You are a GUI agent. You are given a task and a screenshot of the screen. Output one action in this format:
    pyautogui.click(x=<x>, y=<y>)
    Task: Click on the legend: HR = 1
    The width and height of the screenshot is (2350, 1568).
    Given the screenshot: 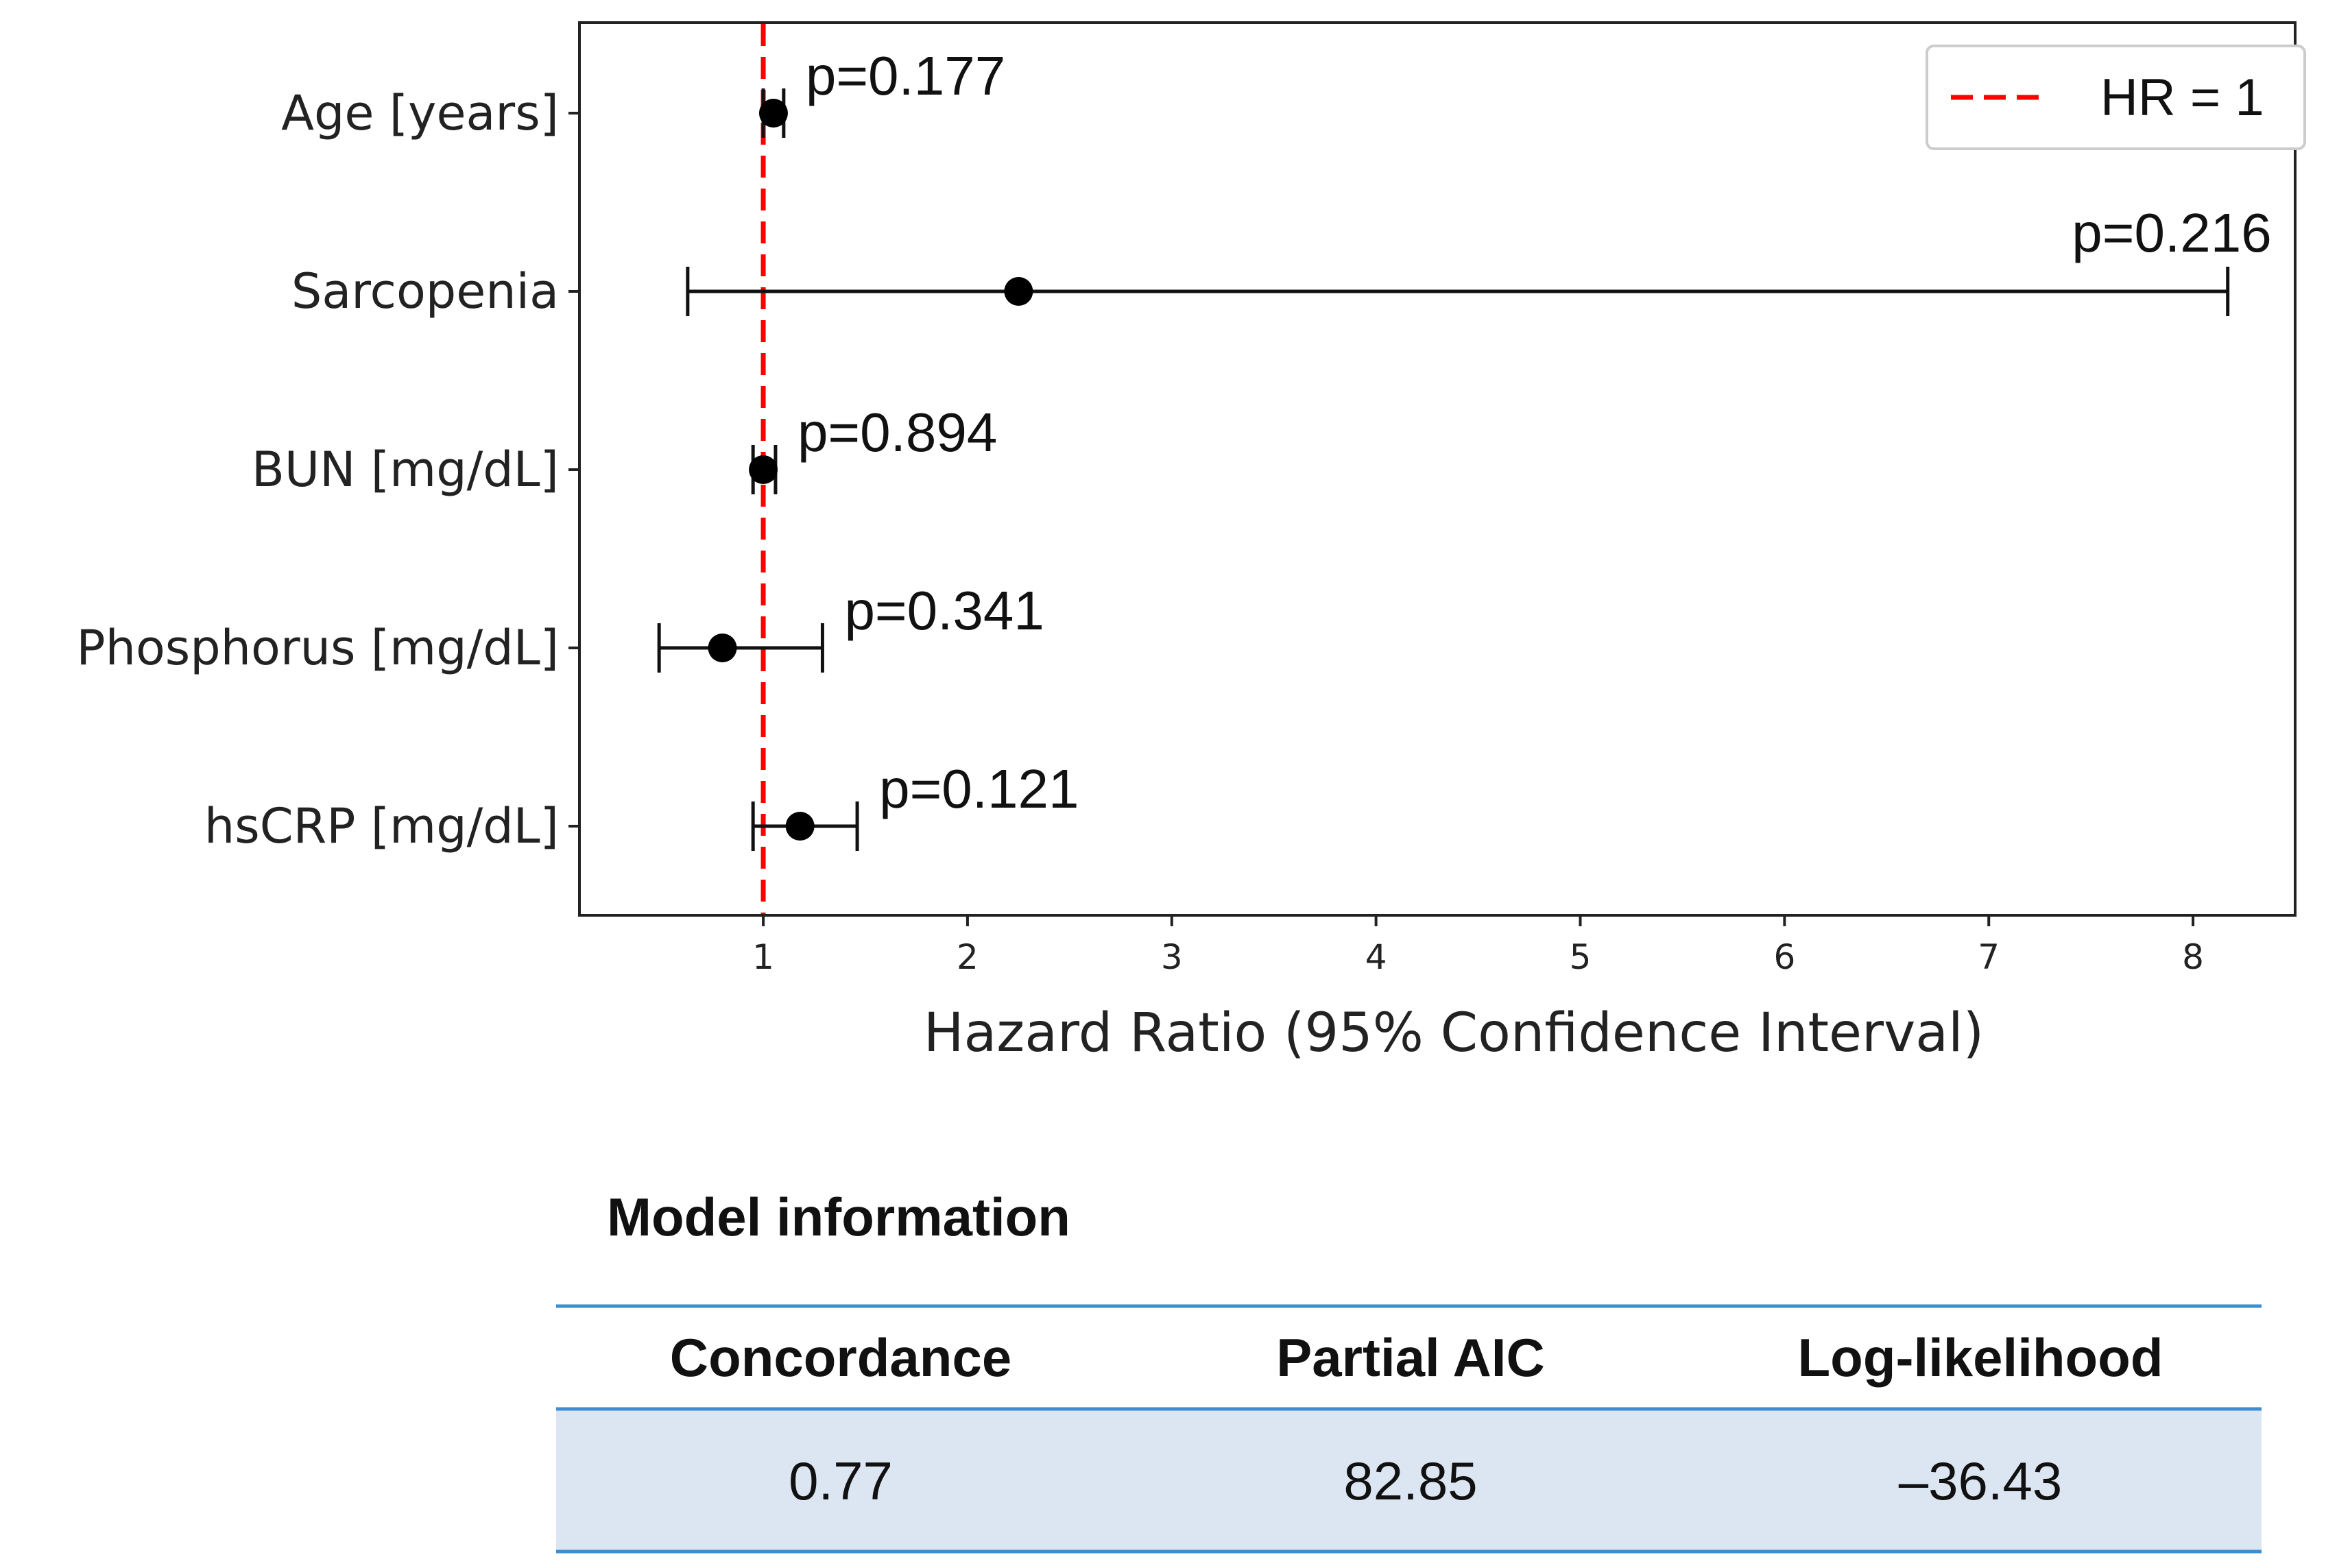 What is the action you would take?
    pyautogui.click(x=2116, y=97)
    